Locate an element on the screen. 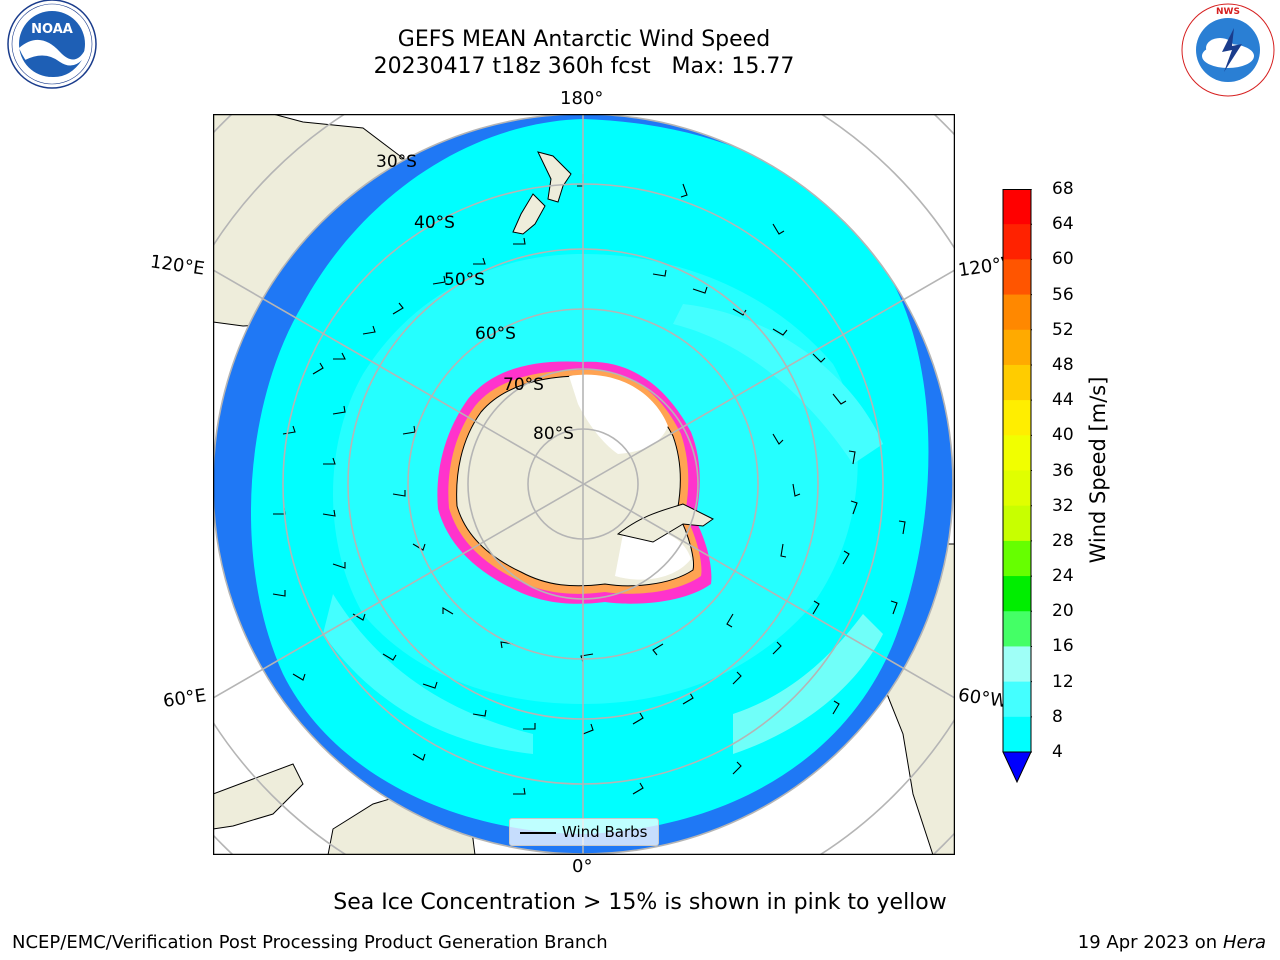 This screenshot has height=960, width=1280. colorbar-tick-label: 8 is located at coordinates (1057, 716).